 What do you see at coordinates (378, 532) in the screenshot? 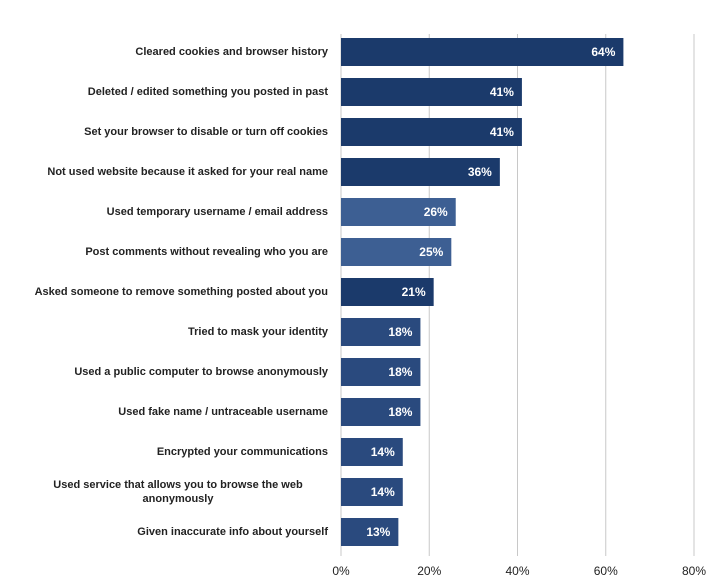
I see `value-label: 13%` at bounding box center [378, 532].